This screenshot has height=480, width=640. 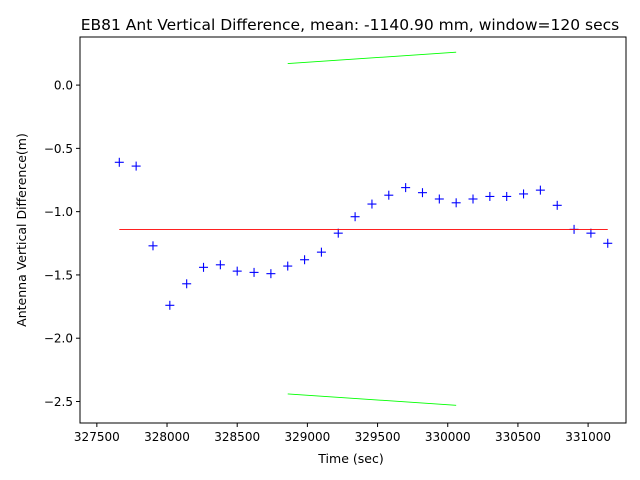 What do you see at coordinates (21, 230) in the screenshot?
I see `y-axis-label: Antenna Vertical Difference(m)` at bounding box center [21, 230].